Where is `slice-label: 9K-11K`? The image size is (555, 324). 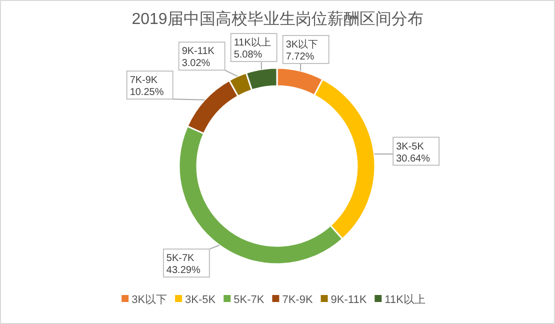 slice-label: 9K-11K is located at coordinates (198, 52).